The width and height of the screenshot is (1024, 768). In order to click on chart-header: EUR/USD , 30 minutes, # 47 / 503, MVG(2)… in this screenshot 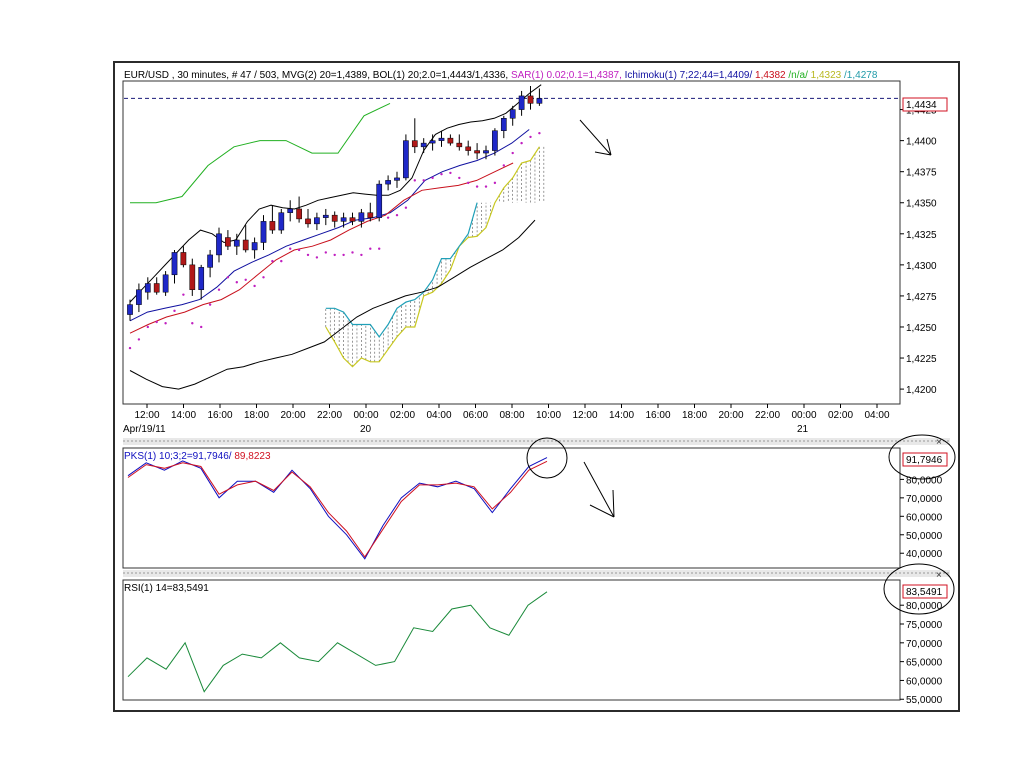, I will do `click(501, 75)`.